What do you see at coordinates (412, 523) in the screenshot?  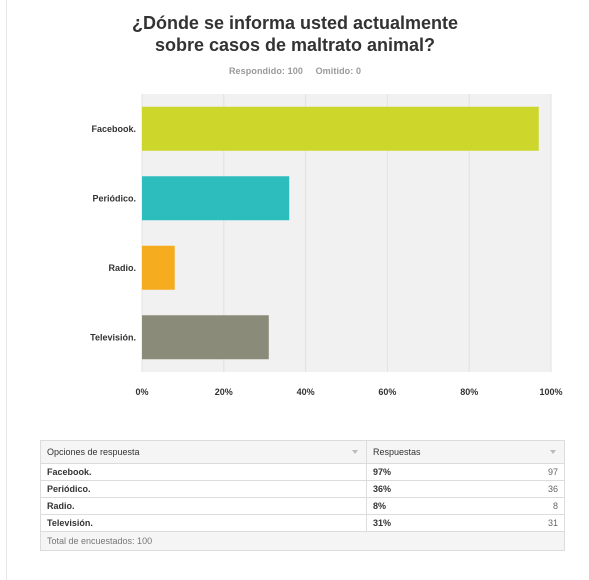 I see `row-percent: 31%` at bounding box center [412, 523].